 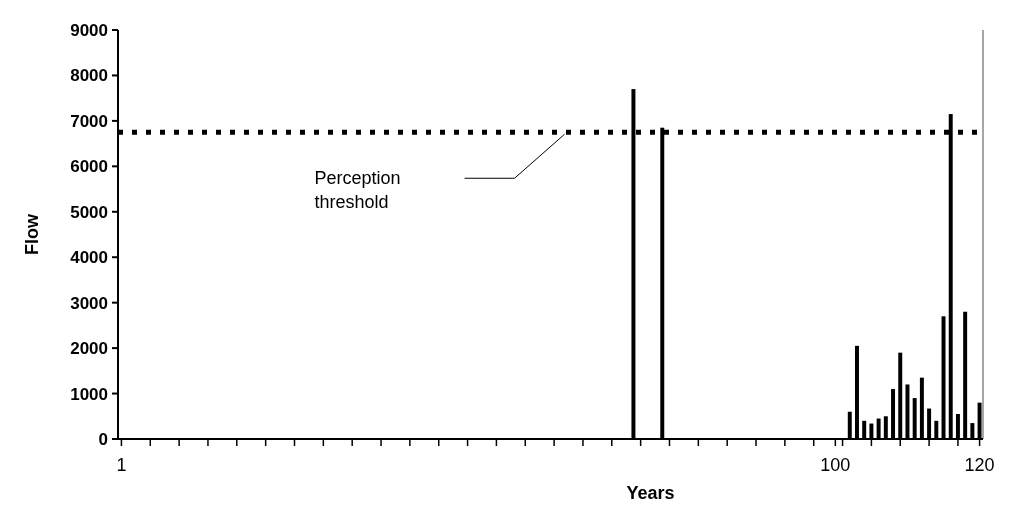 What do you see at coordinates (979, 465) in the screenshot?
I see `x-tick-label: 120` at bounding box center [979, 465].